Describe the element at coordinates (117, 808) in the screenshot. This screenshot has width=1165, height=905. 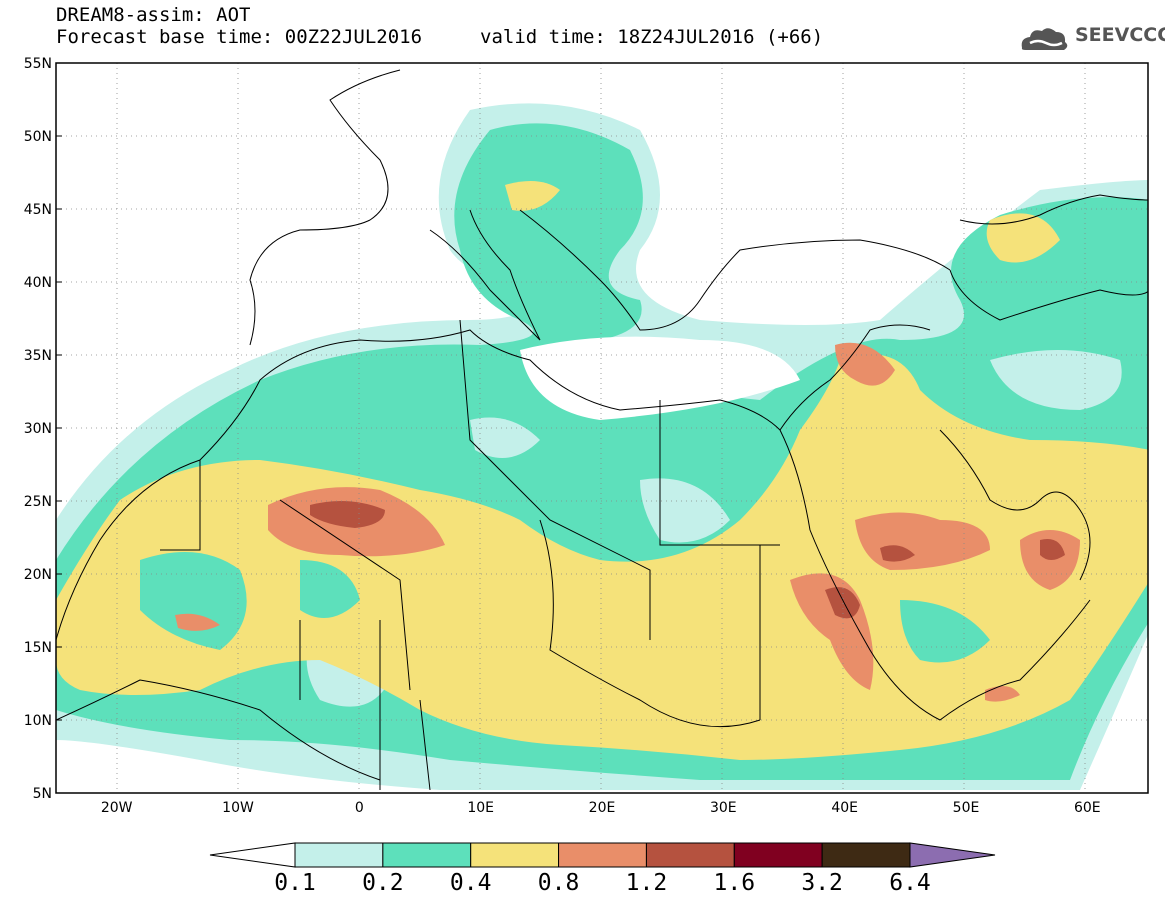
I see `lon-label: 20W` at that location.